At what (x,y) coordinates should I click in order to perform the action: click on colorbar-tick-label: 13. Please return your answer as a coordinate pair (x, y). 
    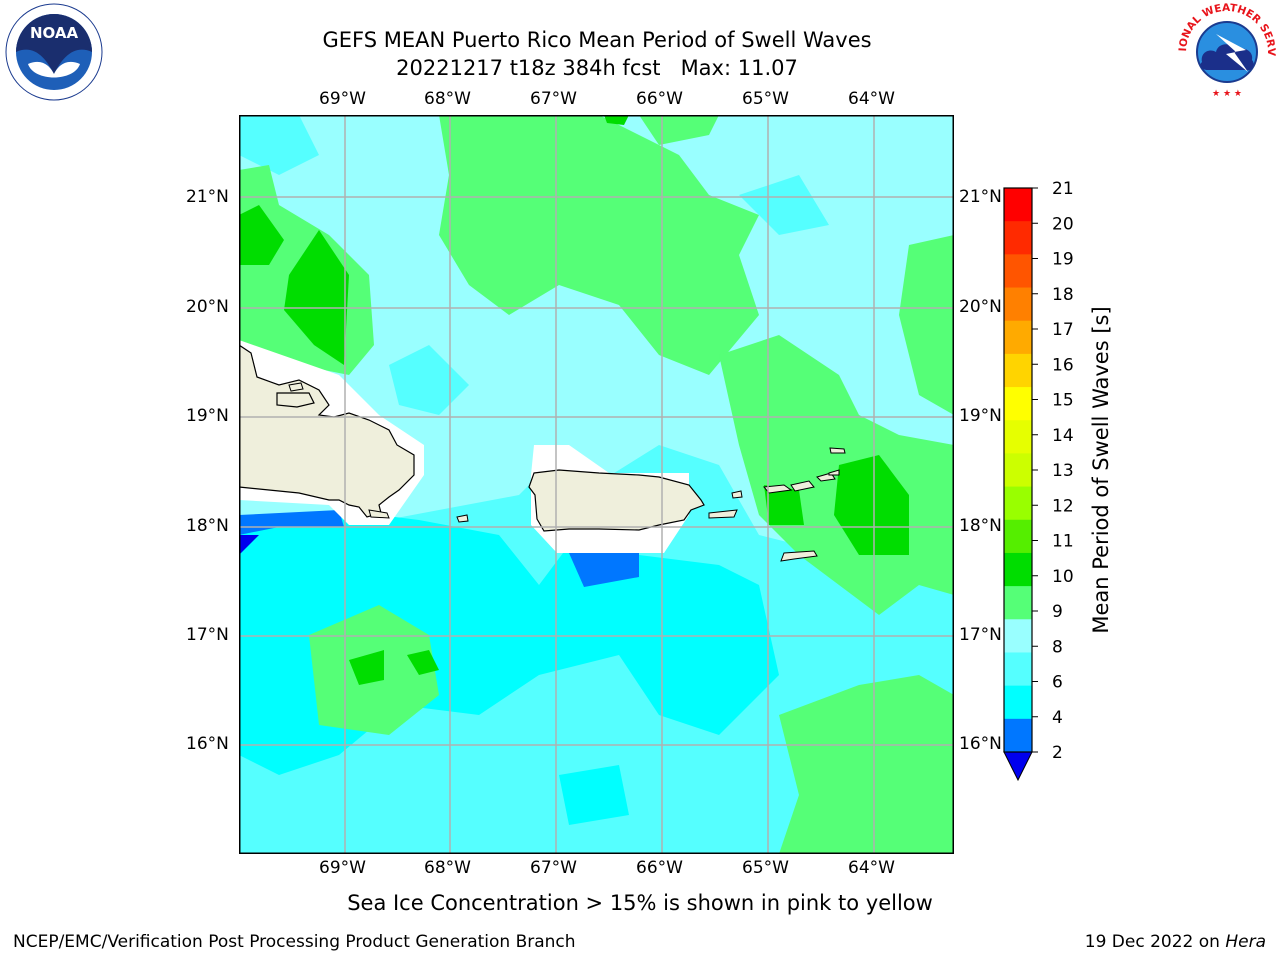
    Looking at the image, I should click on (1063, 471).